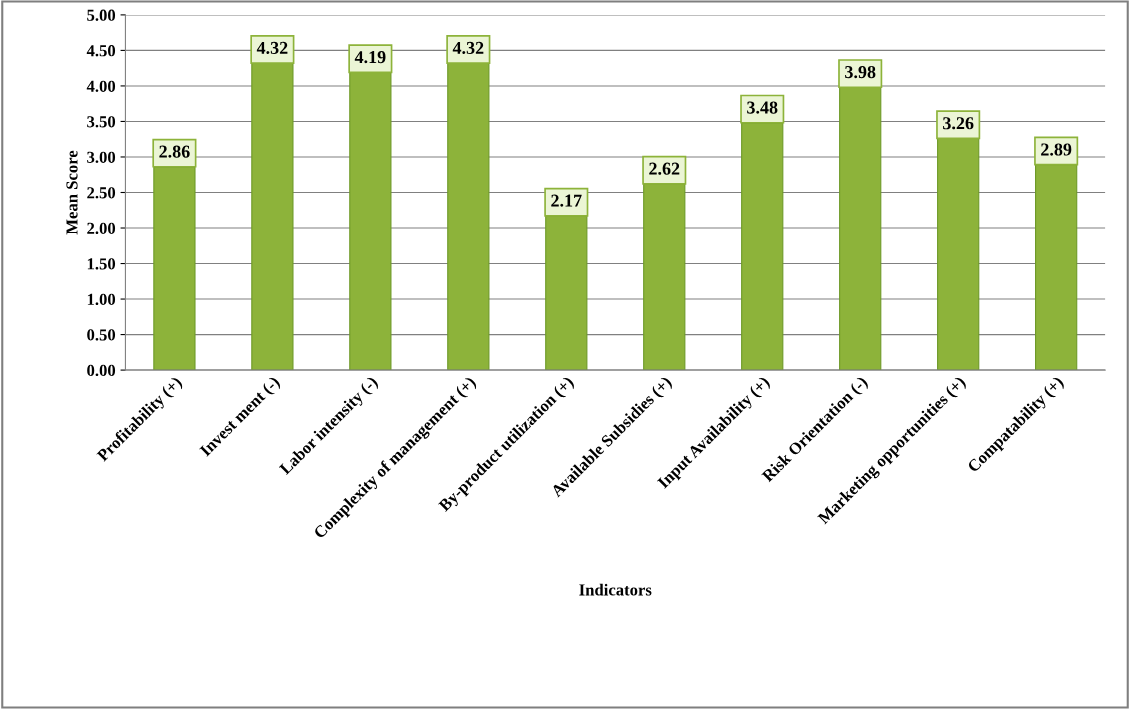  What do you see at coordinates (370, 57) in the screenshot?
I see `data-label: 4.19` at bounding box center [370, 57].